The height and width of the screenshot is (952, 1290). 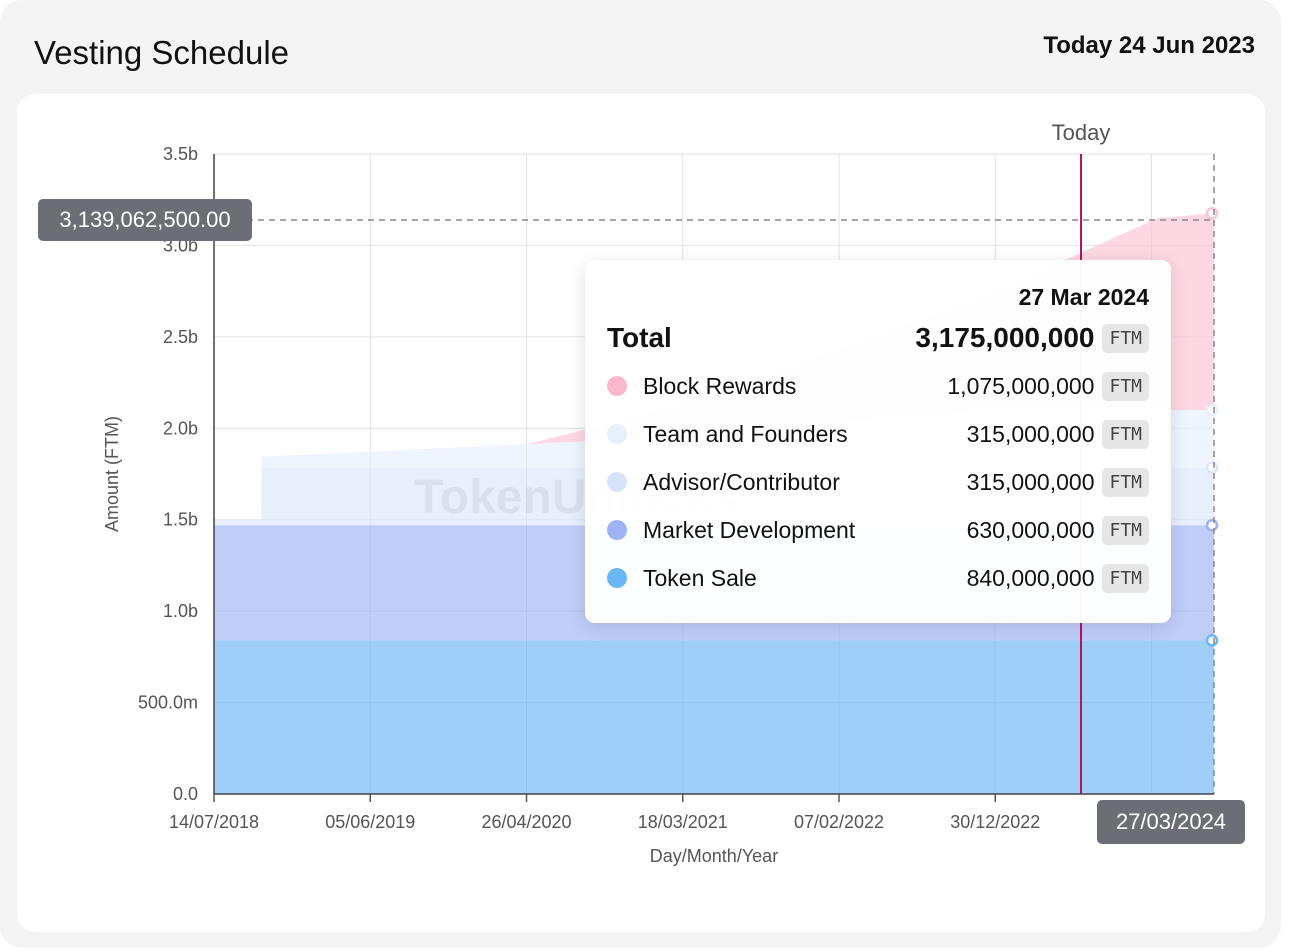 I want to click on x-axis-title: Day/Month/Year, so click(x=714, y=856).